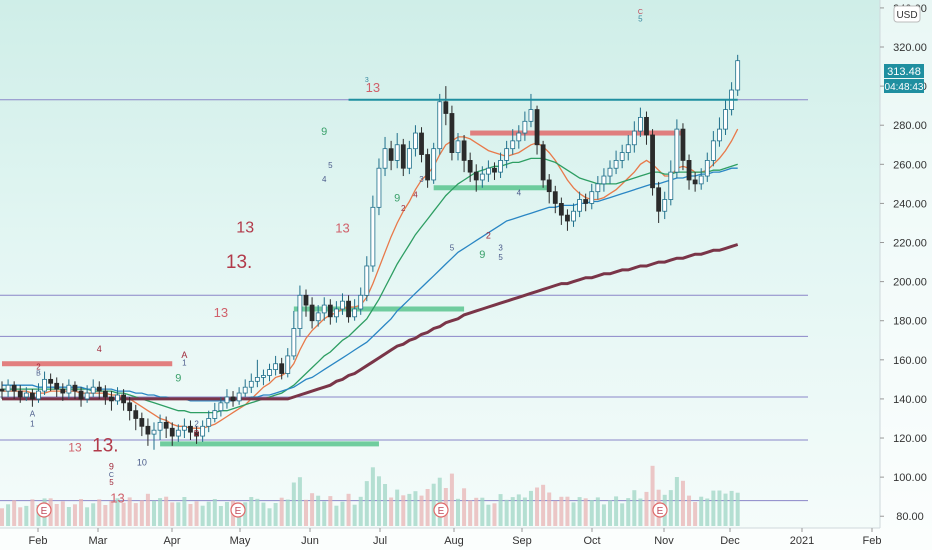  What do you see at coordinates (910, 204) in the screenshot?
I see `y-tick-label: 240.00` at bounding box center [910, 204].